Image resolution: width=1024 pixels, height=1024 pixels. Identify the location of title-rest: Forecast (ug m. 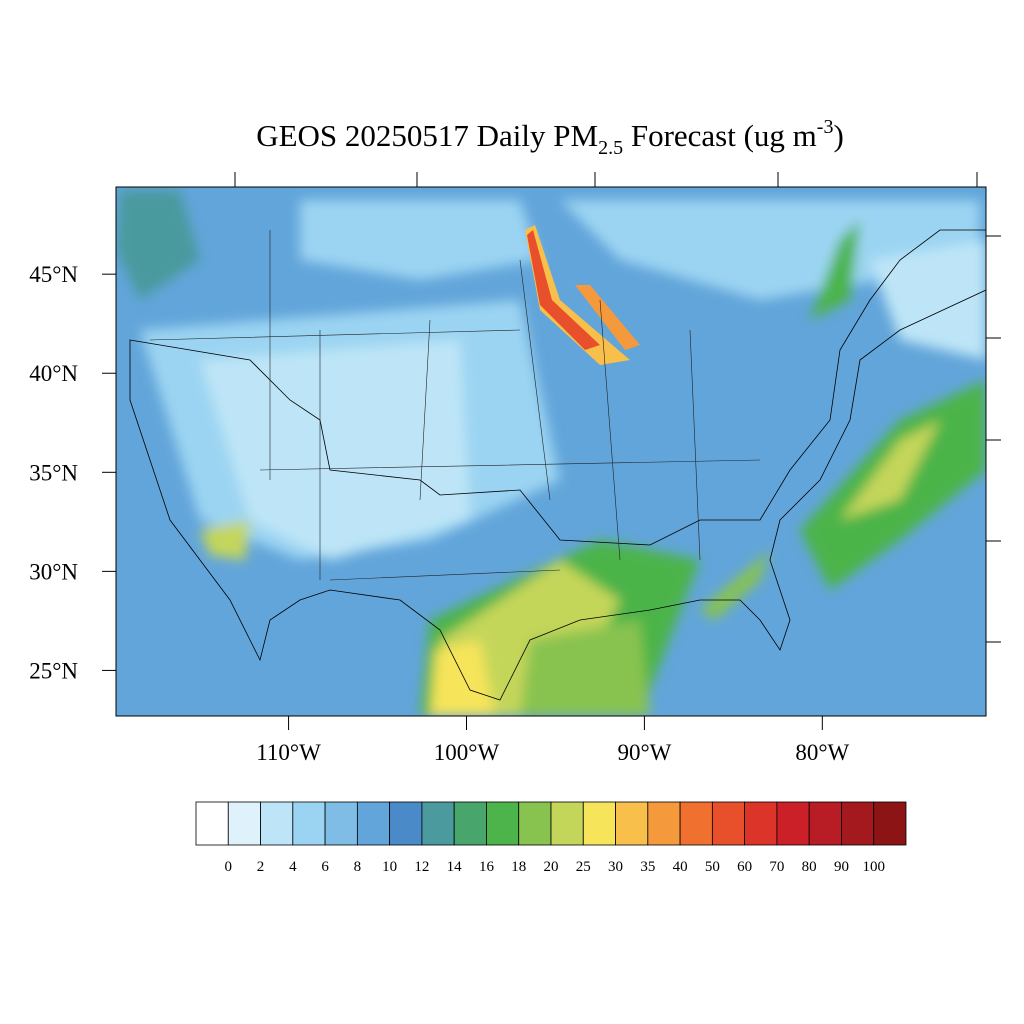
(720, 135).